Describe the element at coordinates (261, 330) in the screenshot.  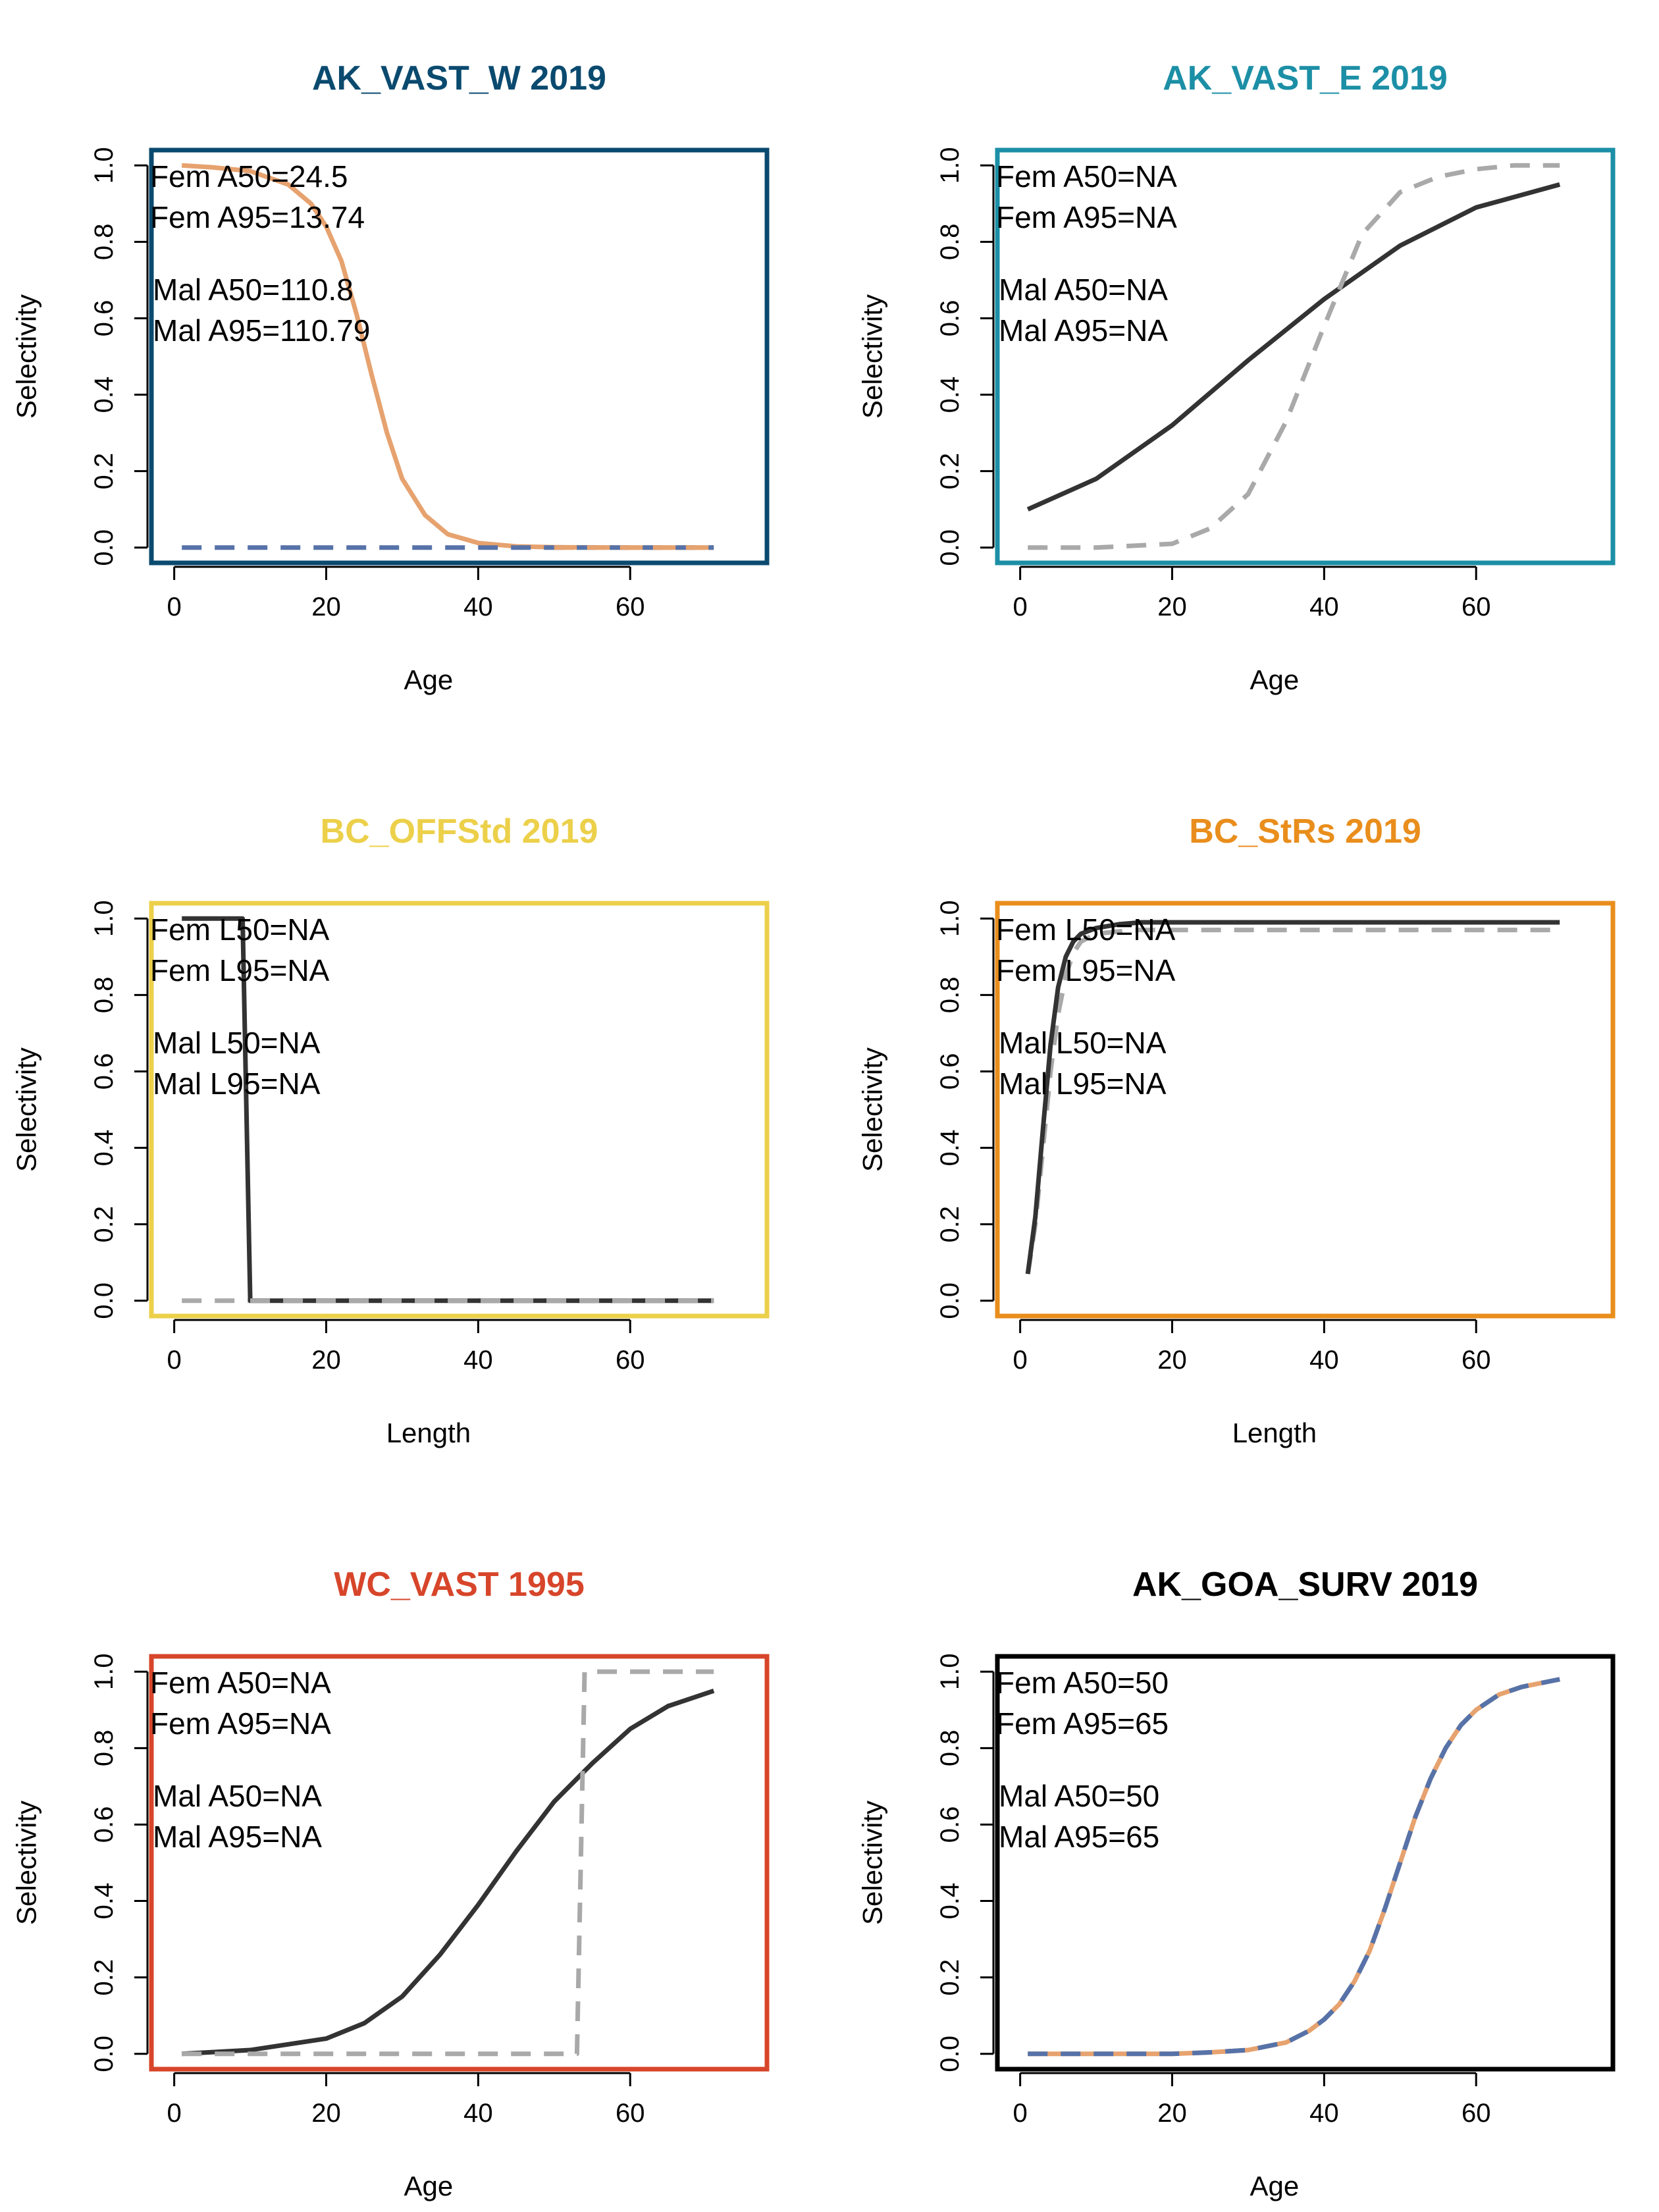
I see `selectivity-annotation: Mal A95=110.79` at that location.